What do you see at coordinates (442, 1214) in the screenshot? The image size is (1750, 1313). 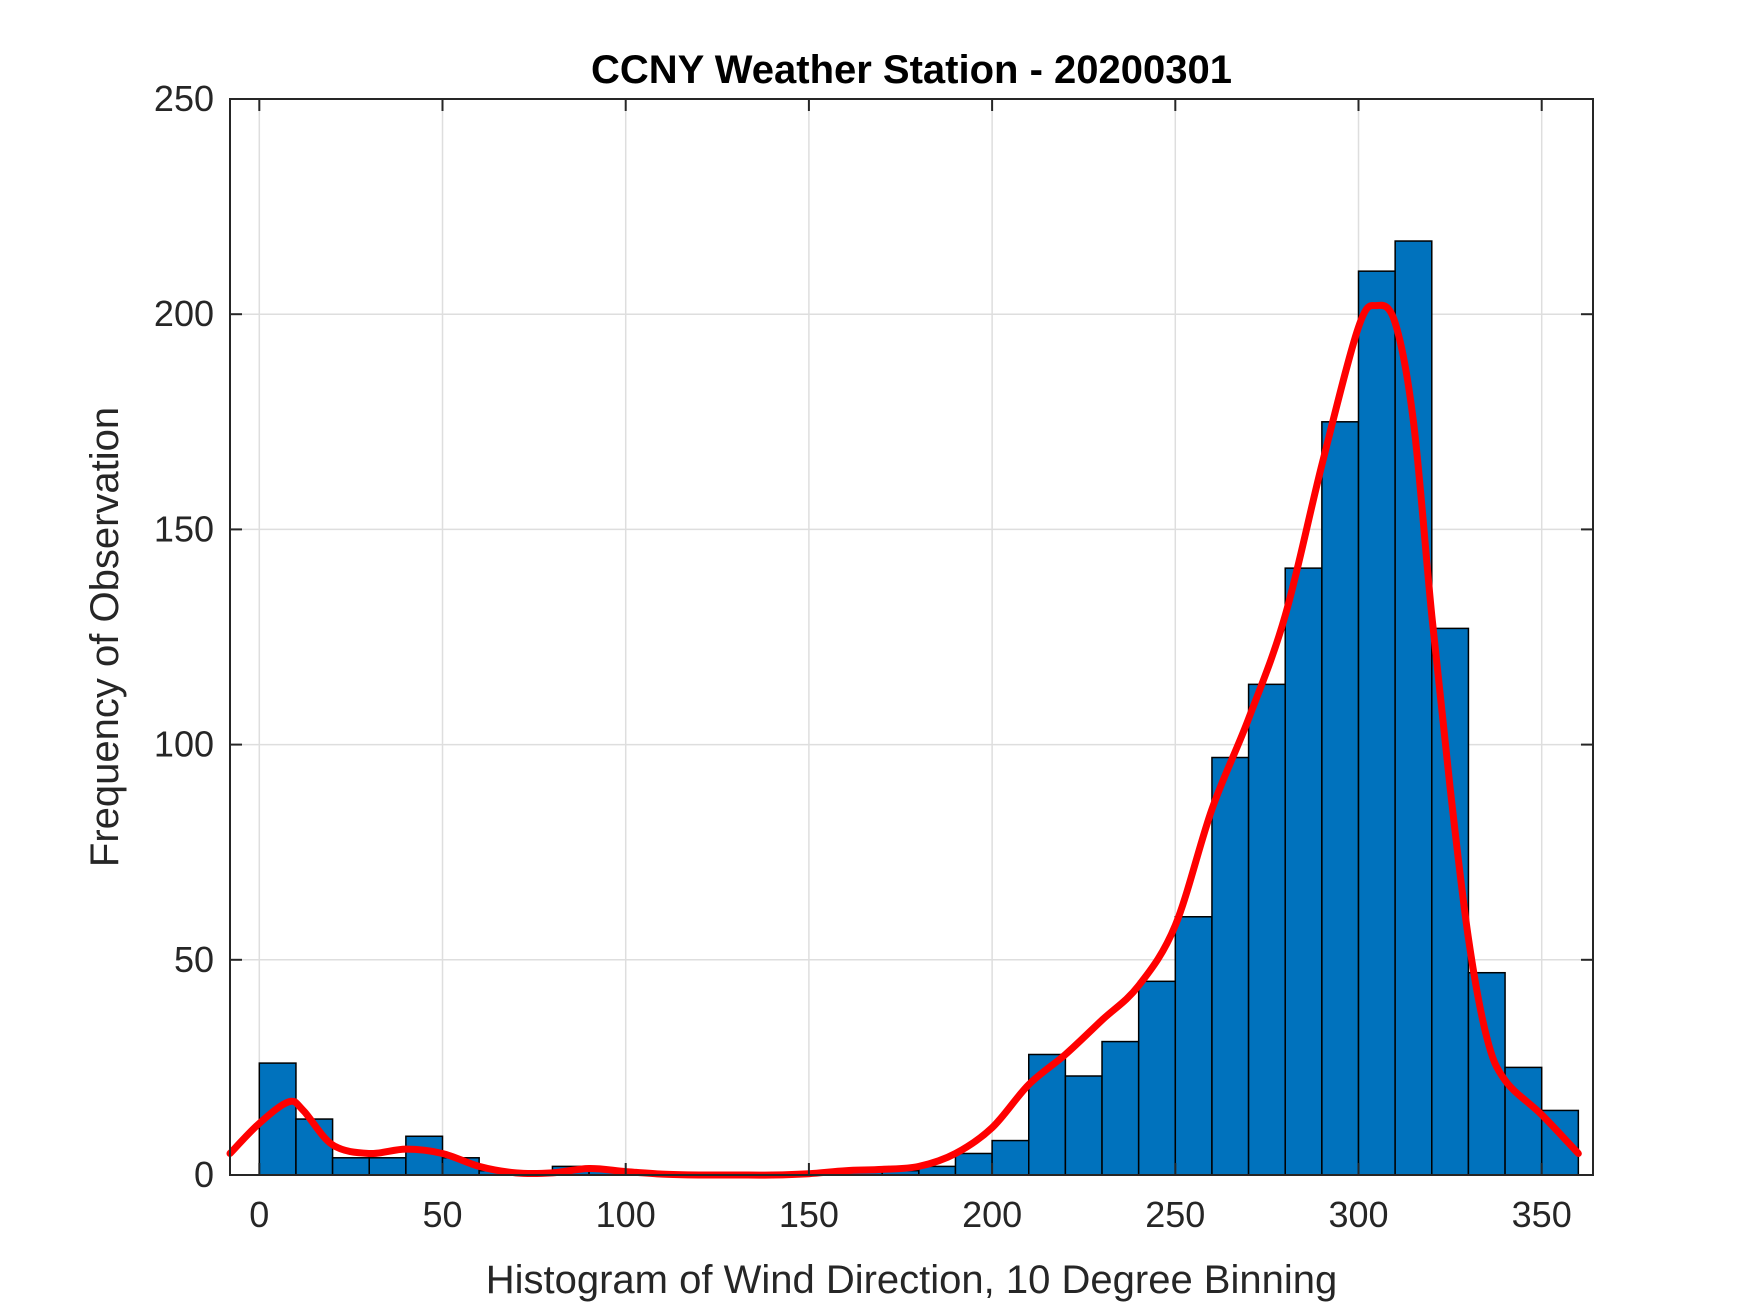 I see `x-tick-label: 50` at bounding box center [442, 1214].